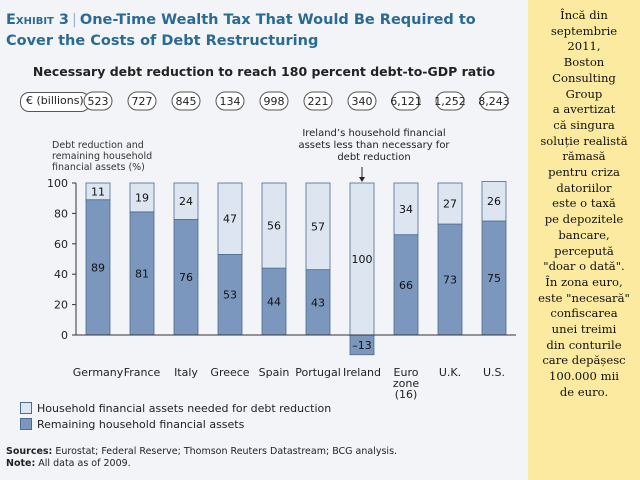 The height and width of the screenshot is (480, 640). What do you see at coordinates (584, 109) in the screenshot?
I see `side-note-line: a avertizat` at bounding box center [584, 109].